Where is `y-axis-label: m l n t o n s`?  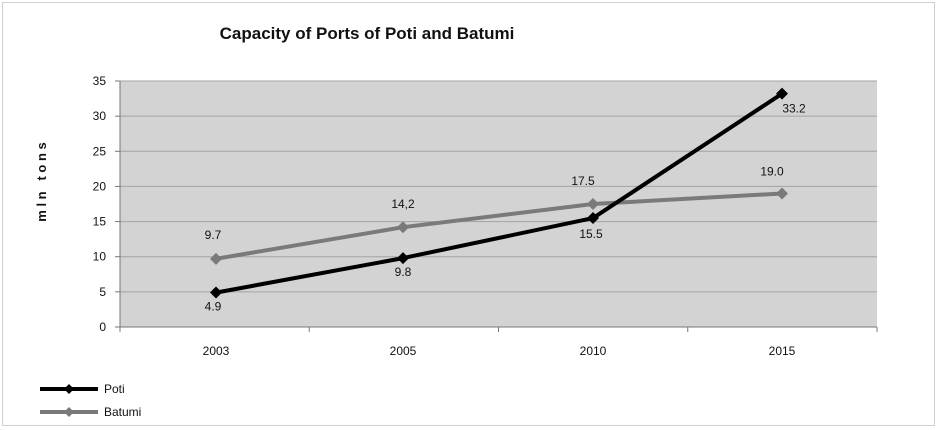
y-axis-label: m l n t o n s is located at coordinates (41, 181).